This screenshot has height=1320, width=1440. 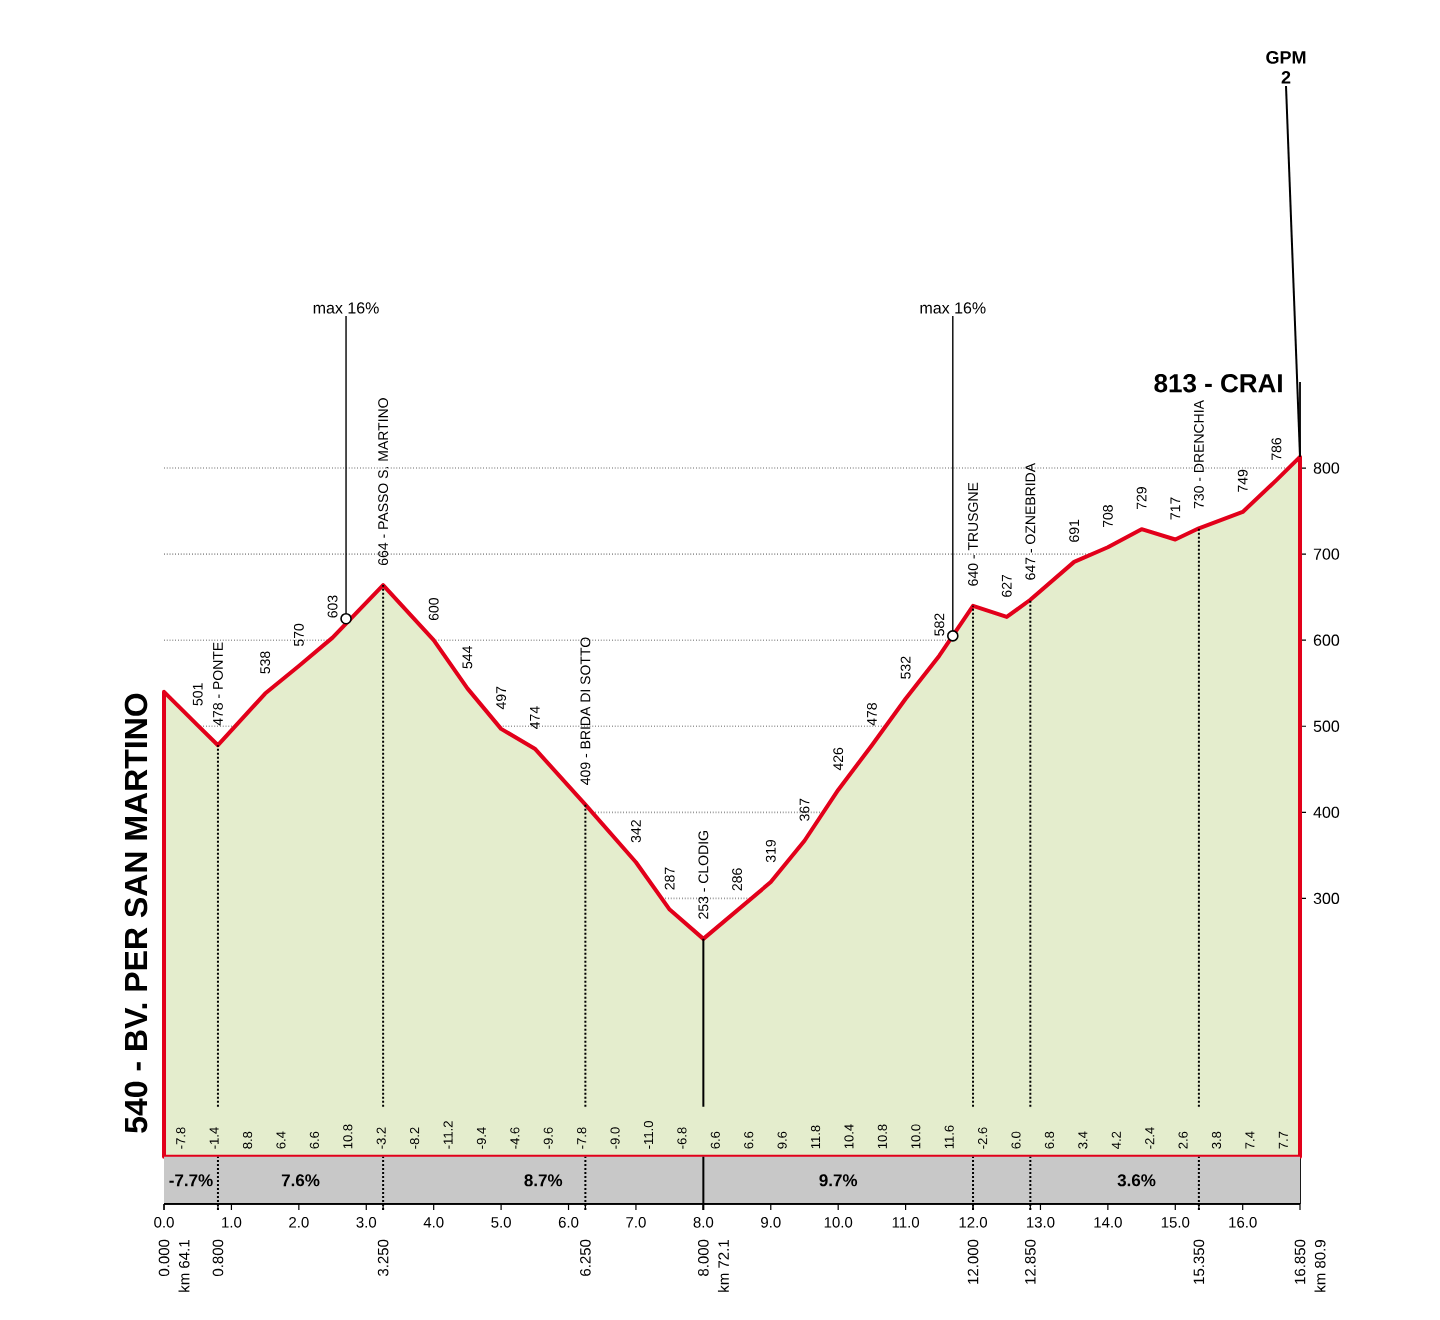 I want to click on y-tick-label: 400, so click(x=1326, y=812).